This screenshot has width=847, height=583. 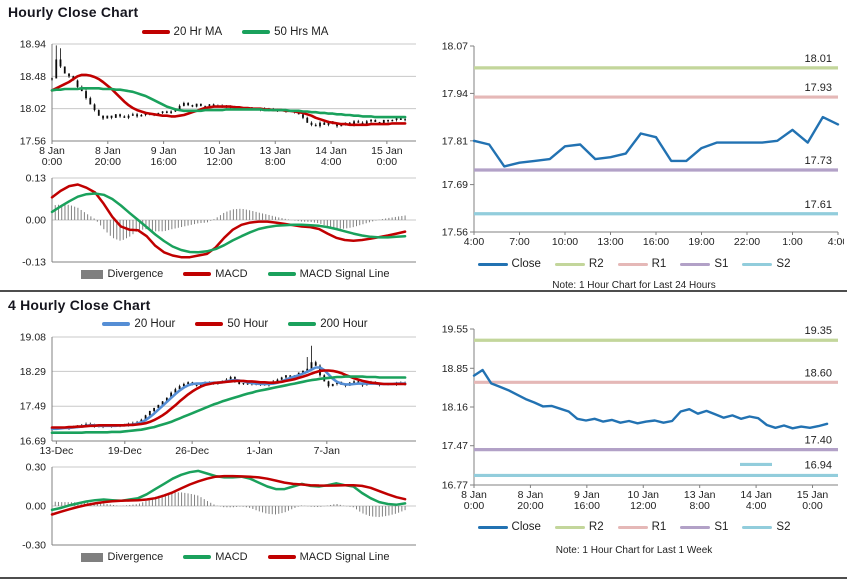 What do you see at coordinates (125, 451) in the screenshot?
I see `svg-text: 19-Dec` at bounding box center [125, 451].